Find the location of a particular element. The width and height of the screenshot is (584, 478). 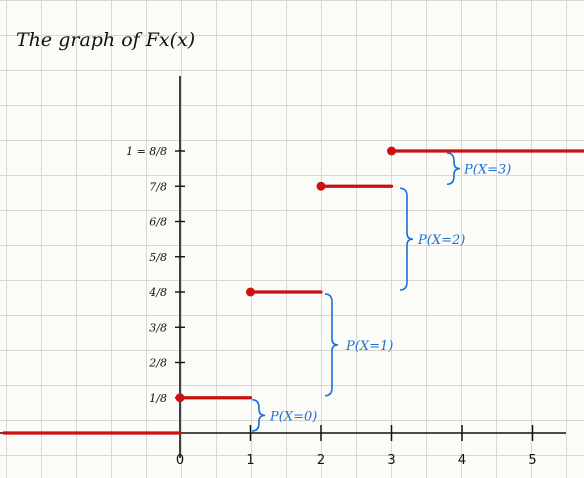

x-tick-label: 3 is located at coordinates (391, 460).